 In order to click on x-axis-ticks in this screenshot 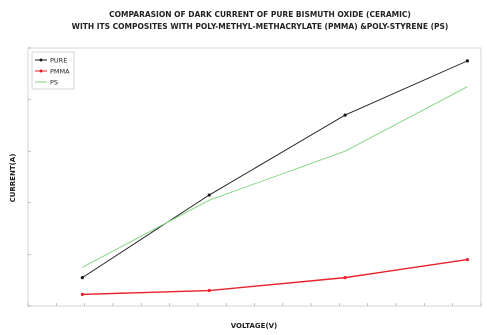, I will do `click(254, 304)`.